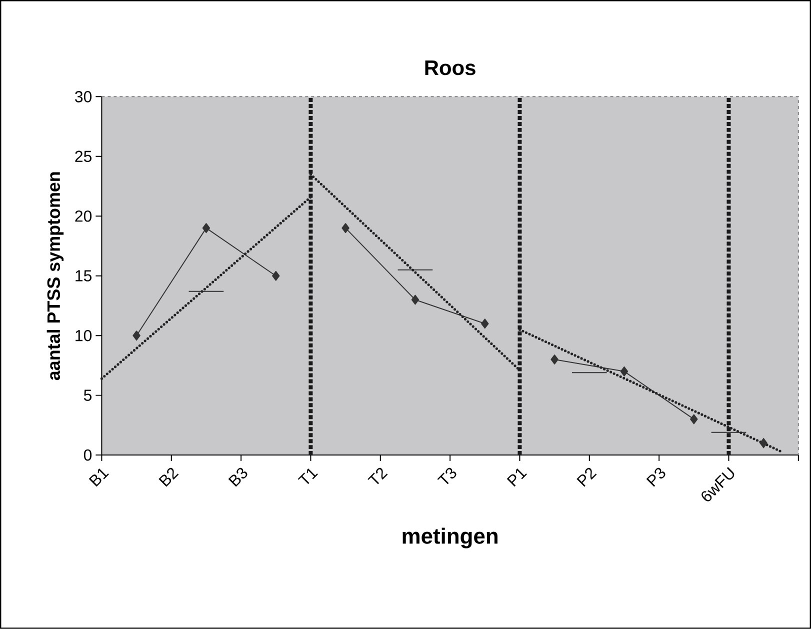 The image size is (811, 629). What do you see at coordinates (308, 476) in the screenshot?
I see `x-tick-label: T1` at bounding box center [308, 476].